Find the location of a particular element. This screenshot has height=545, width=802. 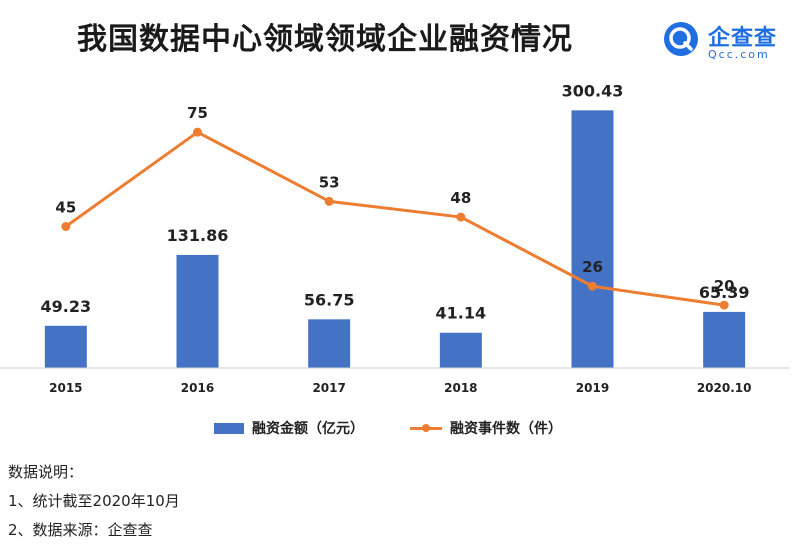

x-tick-2019: 2019 is located at coordinates (592, 388).